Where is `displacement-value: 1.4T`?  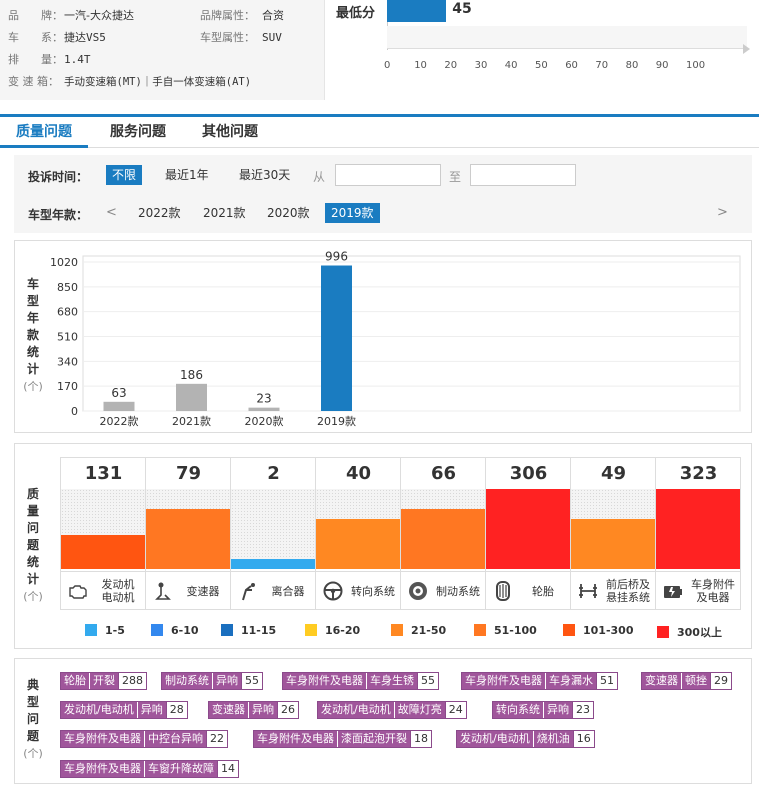 displacement-value: 1.4T is located at coordinates (77, 59).